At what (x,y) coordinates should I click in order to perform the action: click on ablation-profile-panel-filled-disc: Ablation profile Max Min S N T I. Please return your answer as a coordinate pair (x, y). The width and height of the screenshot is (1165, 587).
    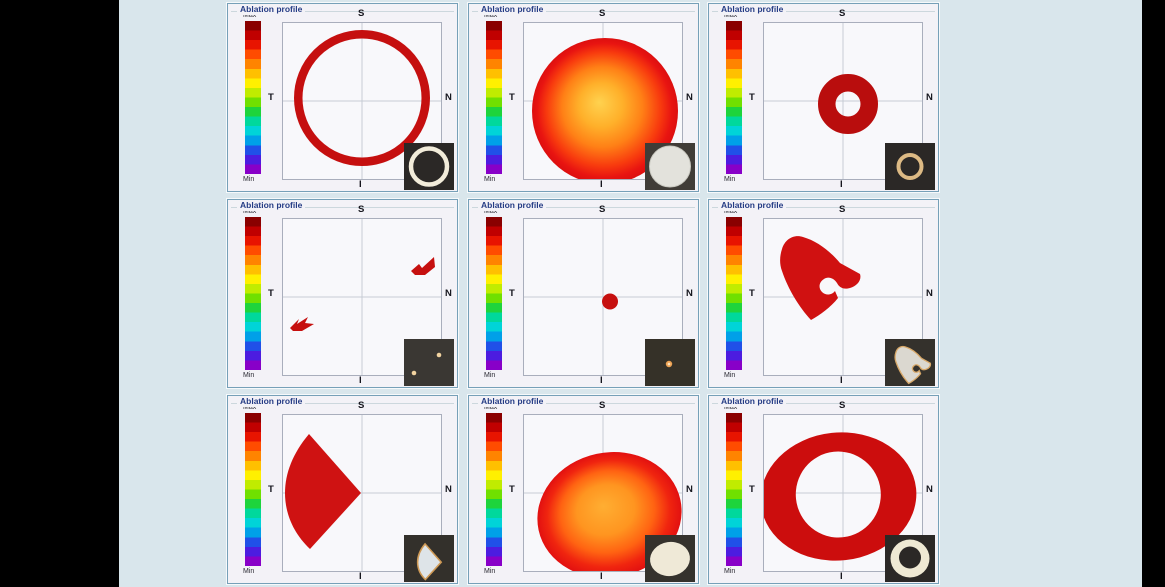
    Looking at the image, I should click on (583, 97).